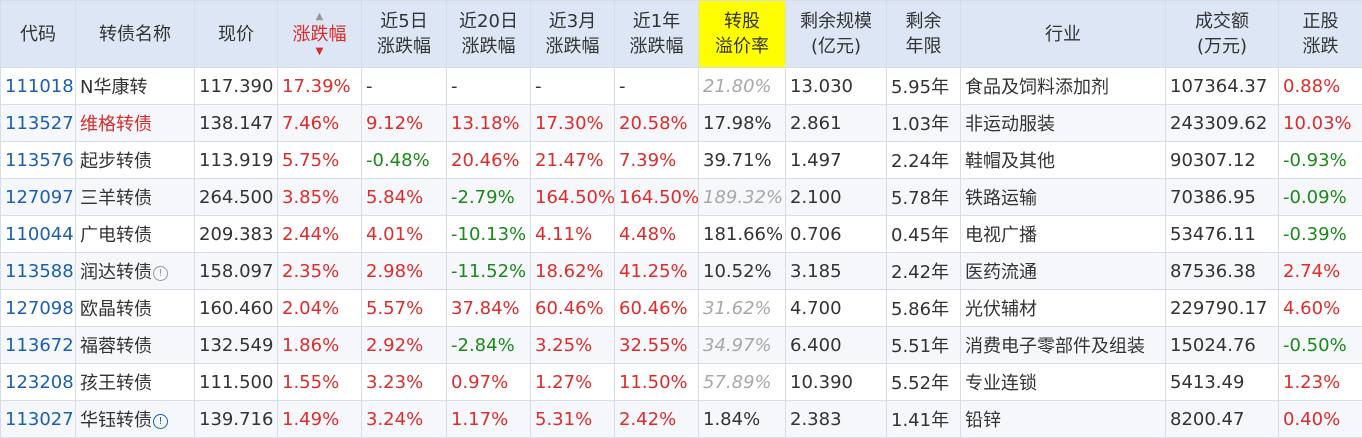 The height and width of the screenshot is (438, 1362). I want to click on cell-1y-text: 11.50%, so click(653, 382).